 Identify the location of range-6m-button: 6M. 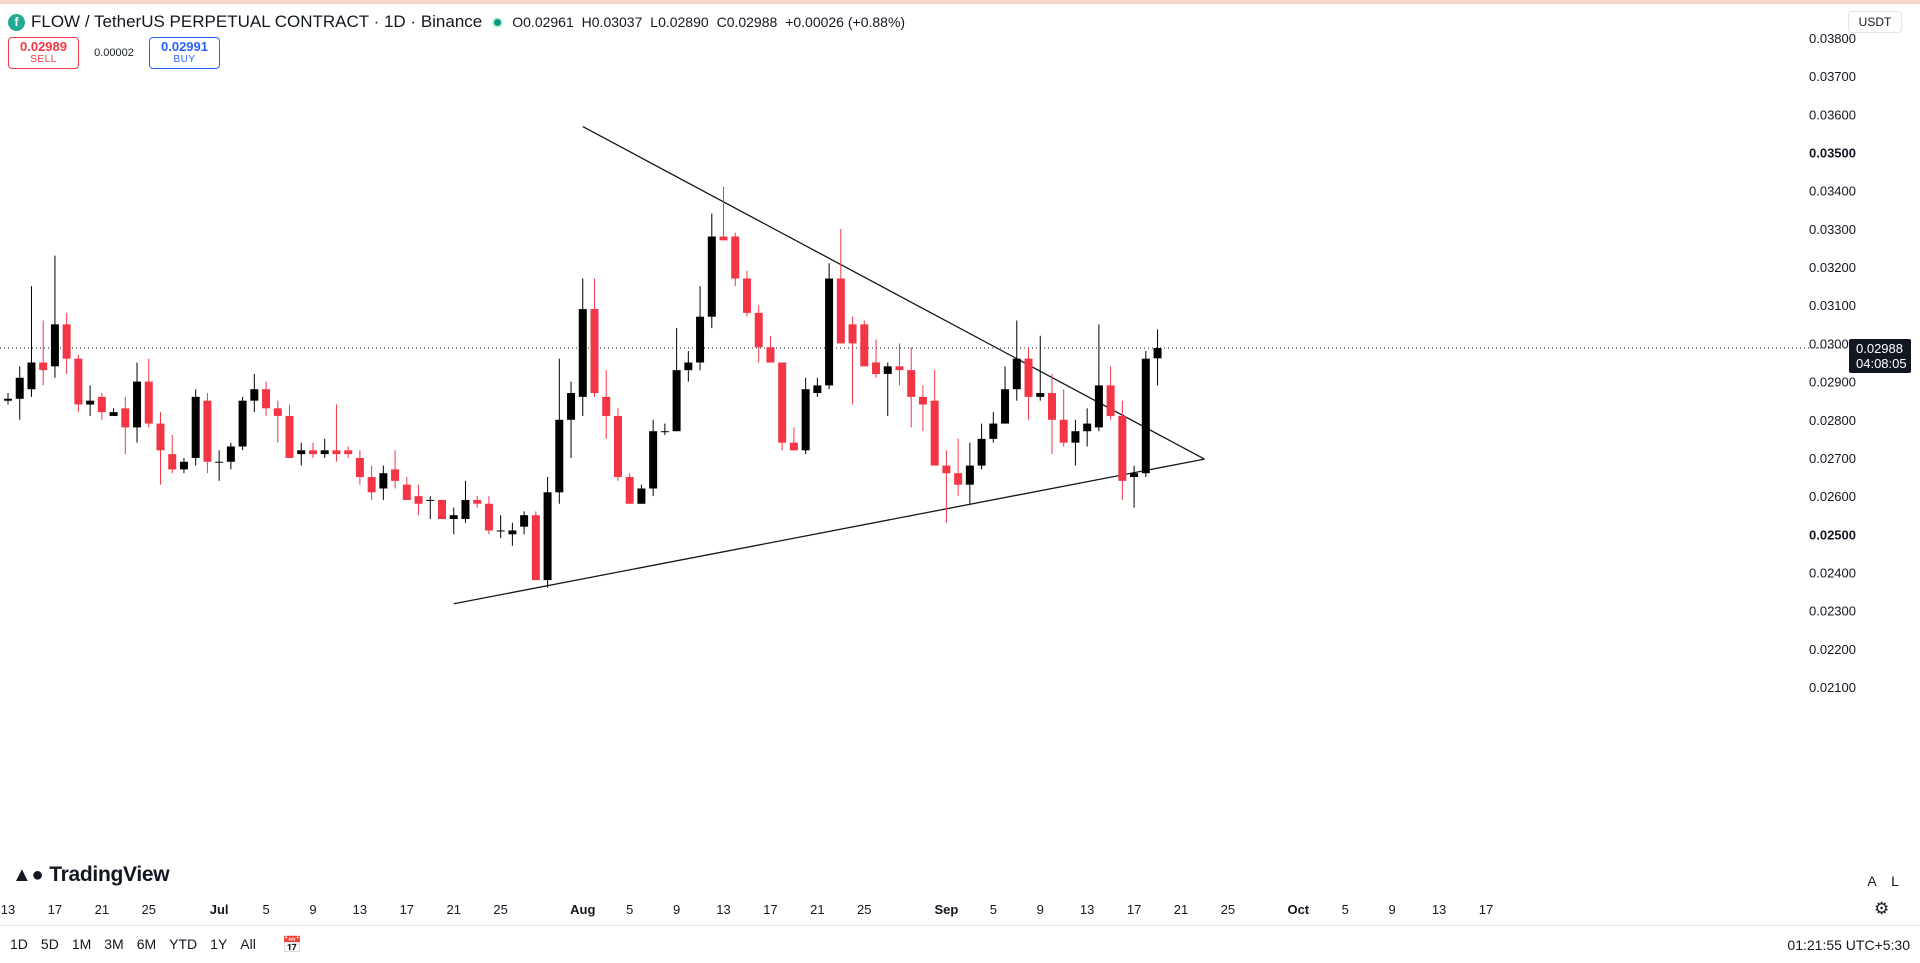
(146, 944).